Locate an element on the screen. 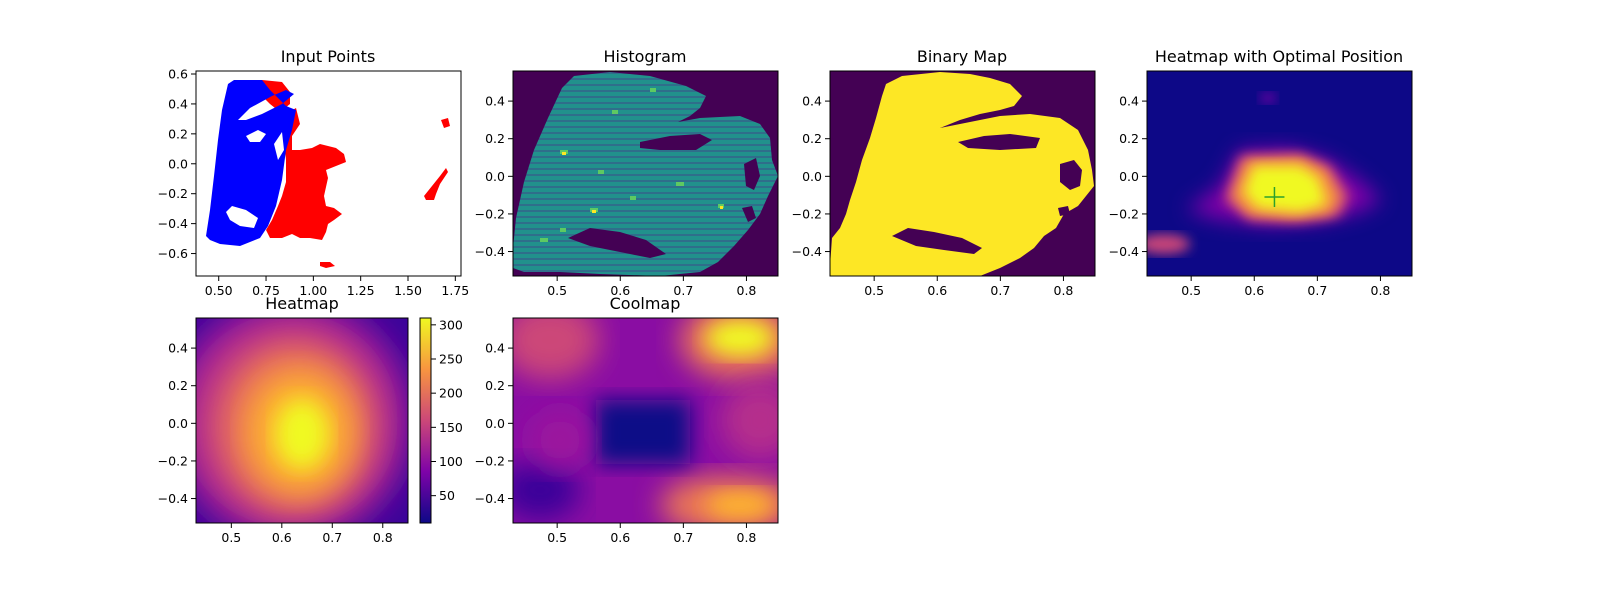  heatmap-optimal-field is located at coordinates (1264, 173).